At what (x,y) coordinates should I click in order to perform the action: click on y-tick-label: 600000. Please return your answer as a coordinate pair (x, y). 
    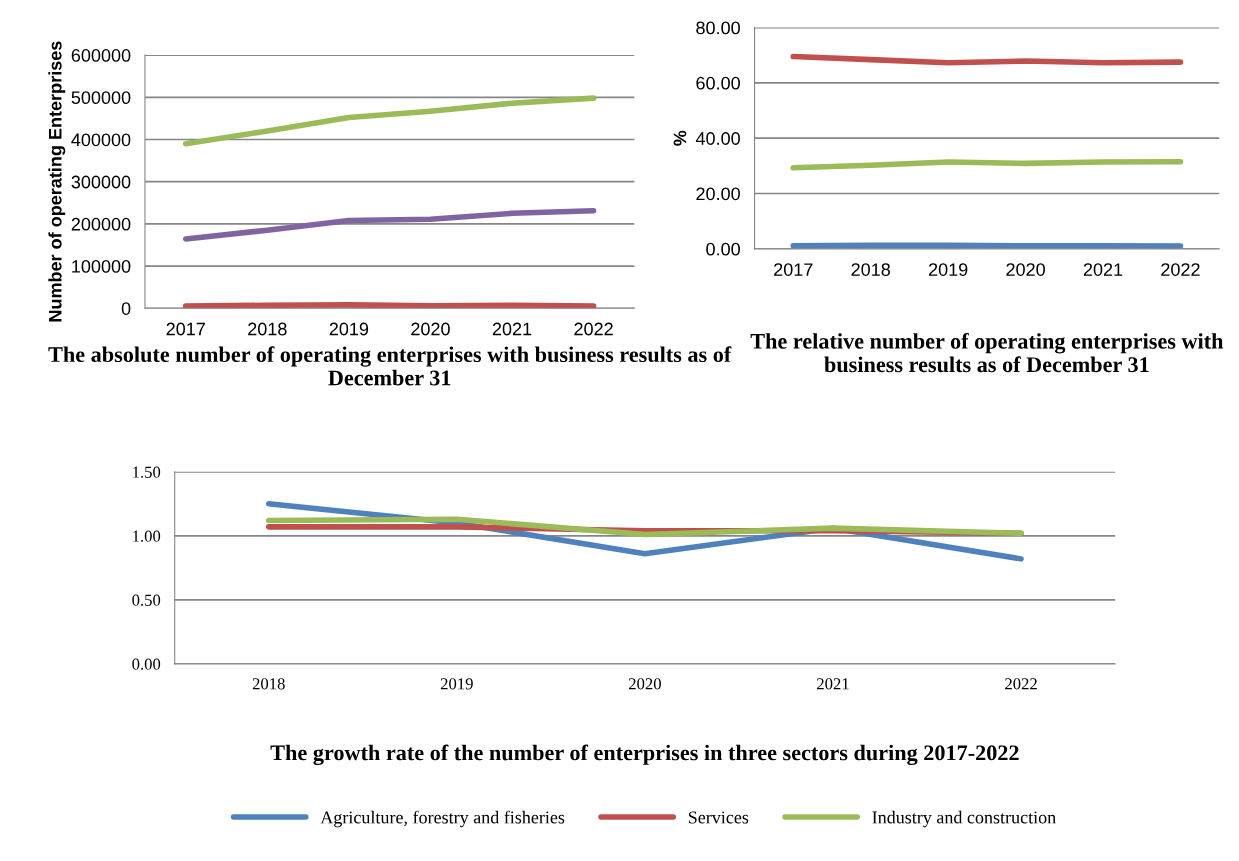
    Looking at the image, I should click on (101, 55).